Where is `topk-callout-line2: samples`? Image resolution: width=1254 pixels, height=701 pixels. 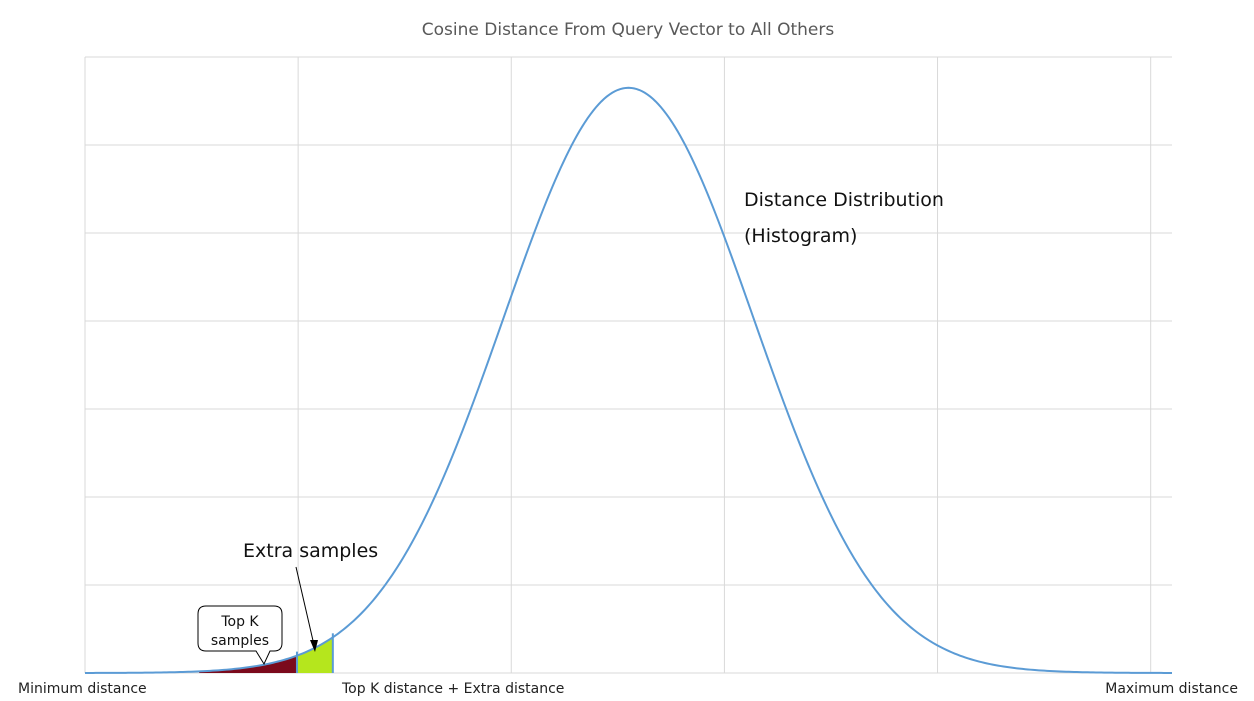 topk-callout-line2: samples is located at coordinates (240, 641).